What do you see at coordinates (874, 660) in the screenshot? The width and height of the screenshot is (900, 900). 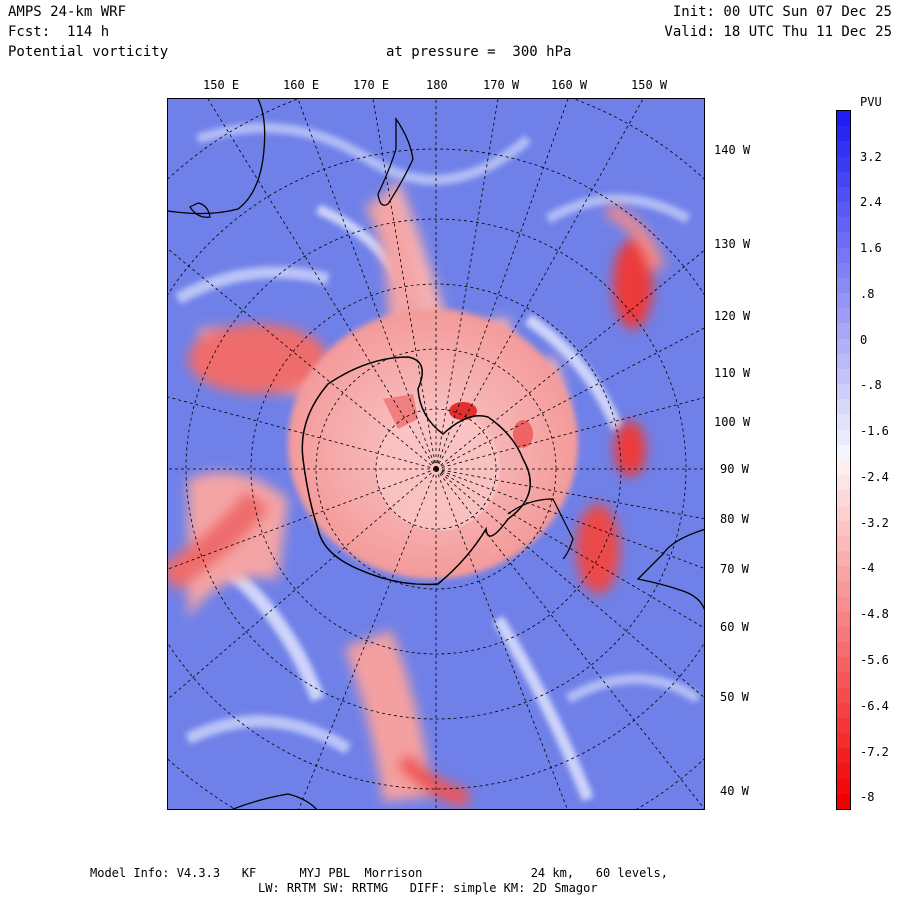 I see `colorbar-label: -5.6` at bounding box center [874, 660].